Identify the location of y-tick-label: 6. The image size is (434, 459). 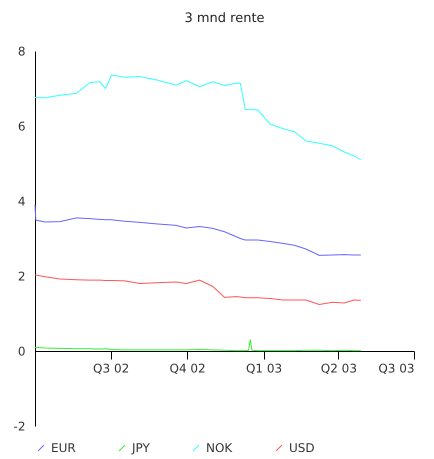
(22, 127).